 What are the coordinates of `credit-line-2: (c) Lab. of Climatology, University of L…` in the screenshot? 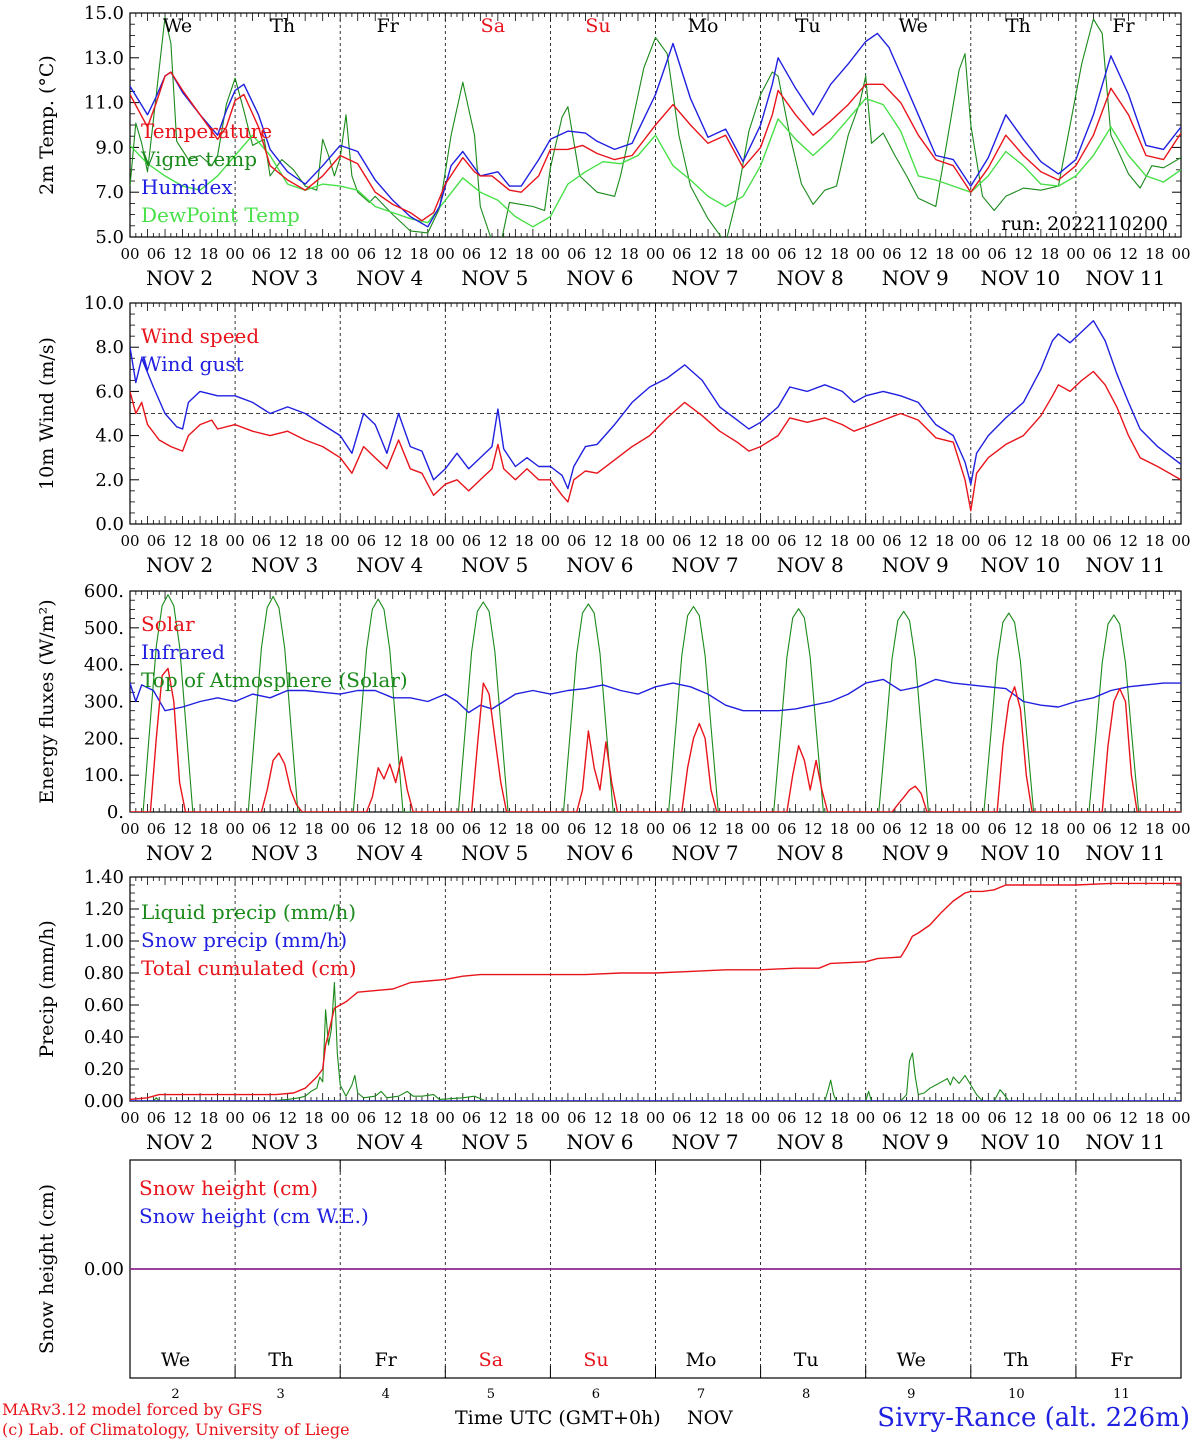 It's located at (176, 1429).